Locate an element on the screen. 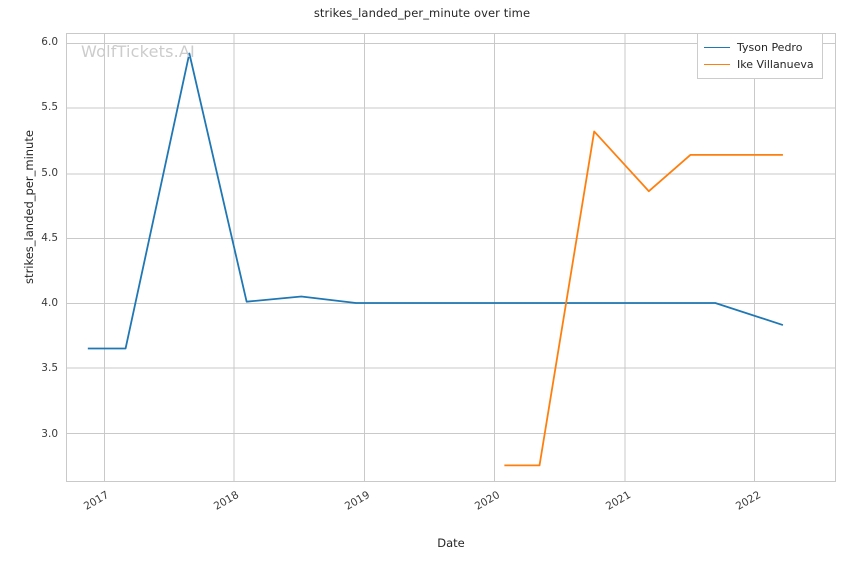 Image resolution: width=844 pixels, height=561 pixels. y-tick-label: 5.0 is located at coordinates (49, 172).